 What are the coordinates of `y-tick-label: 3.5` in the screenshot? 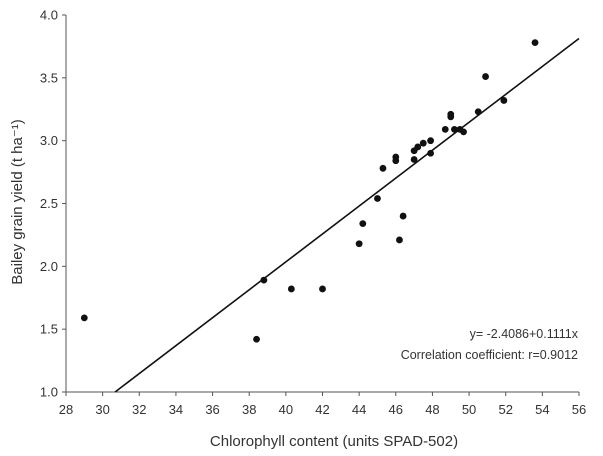 It's located at (49, 77).